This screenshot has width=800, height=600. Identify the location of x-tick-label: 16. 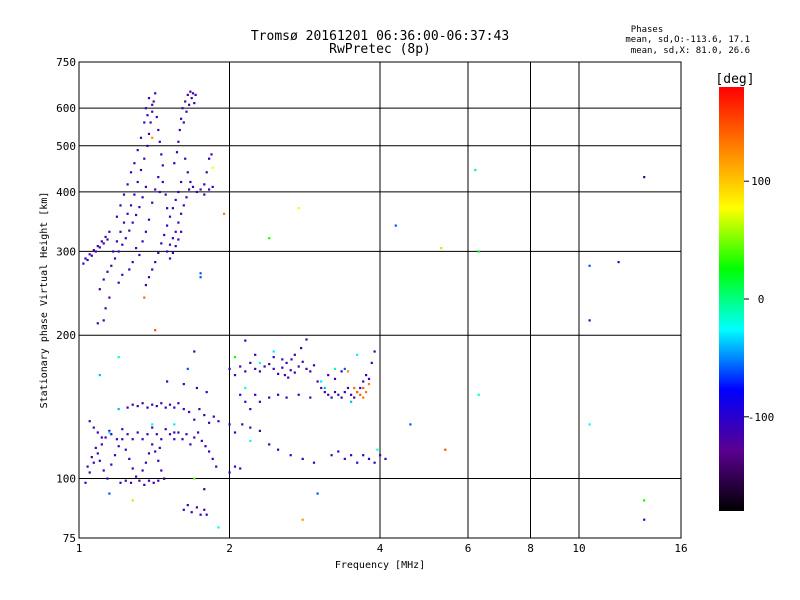
(680, 548).